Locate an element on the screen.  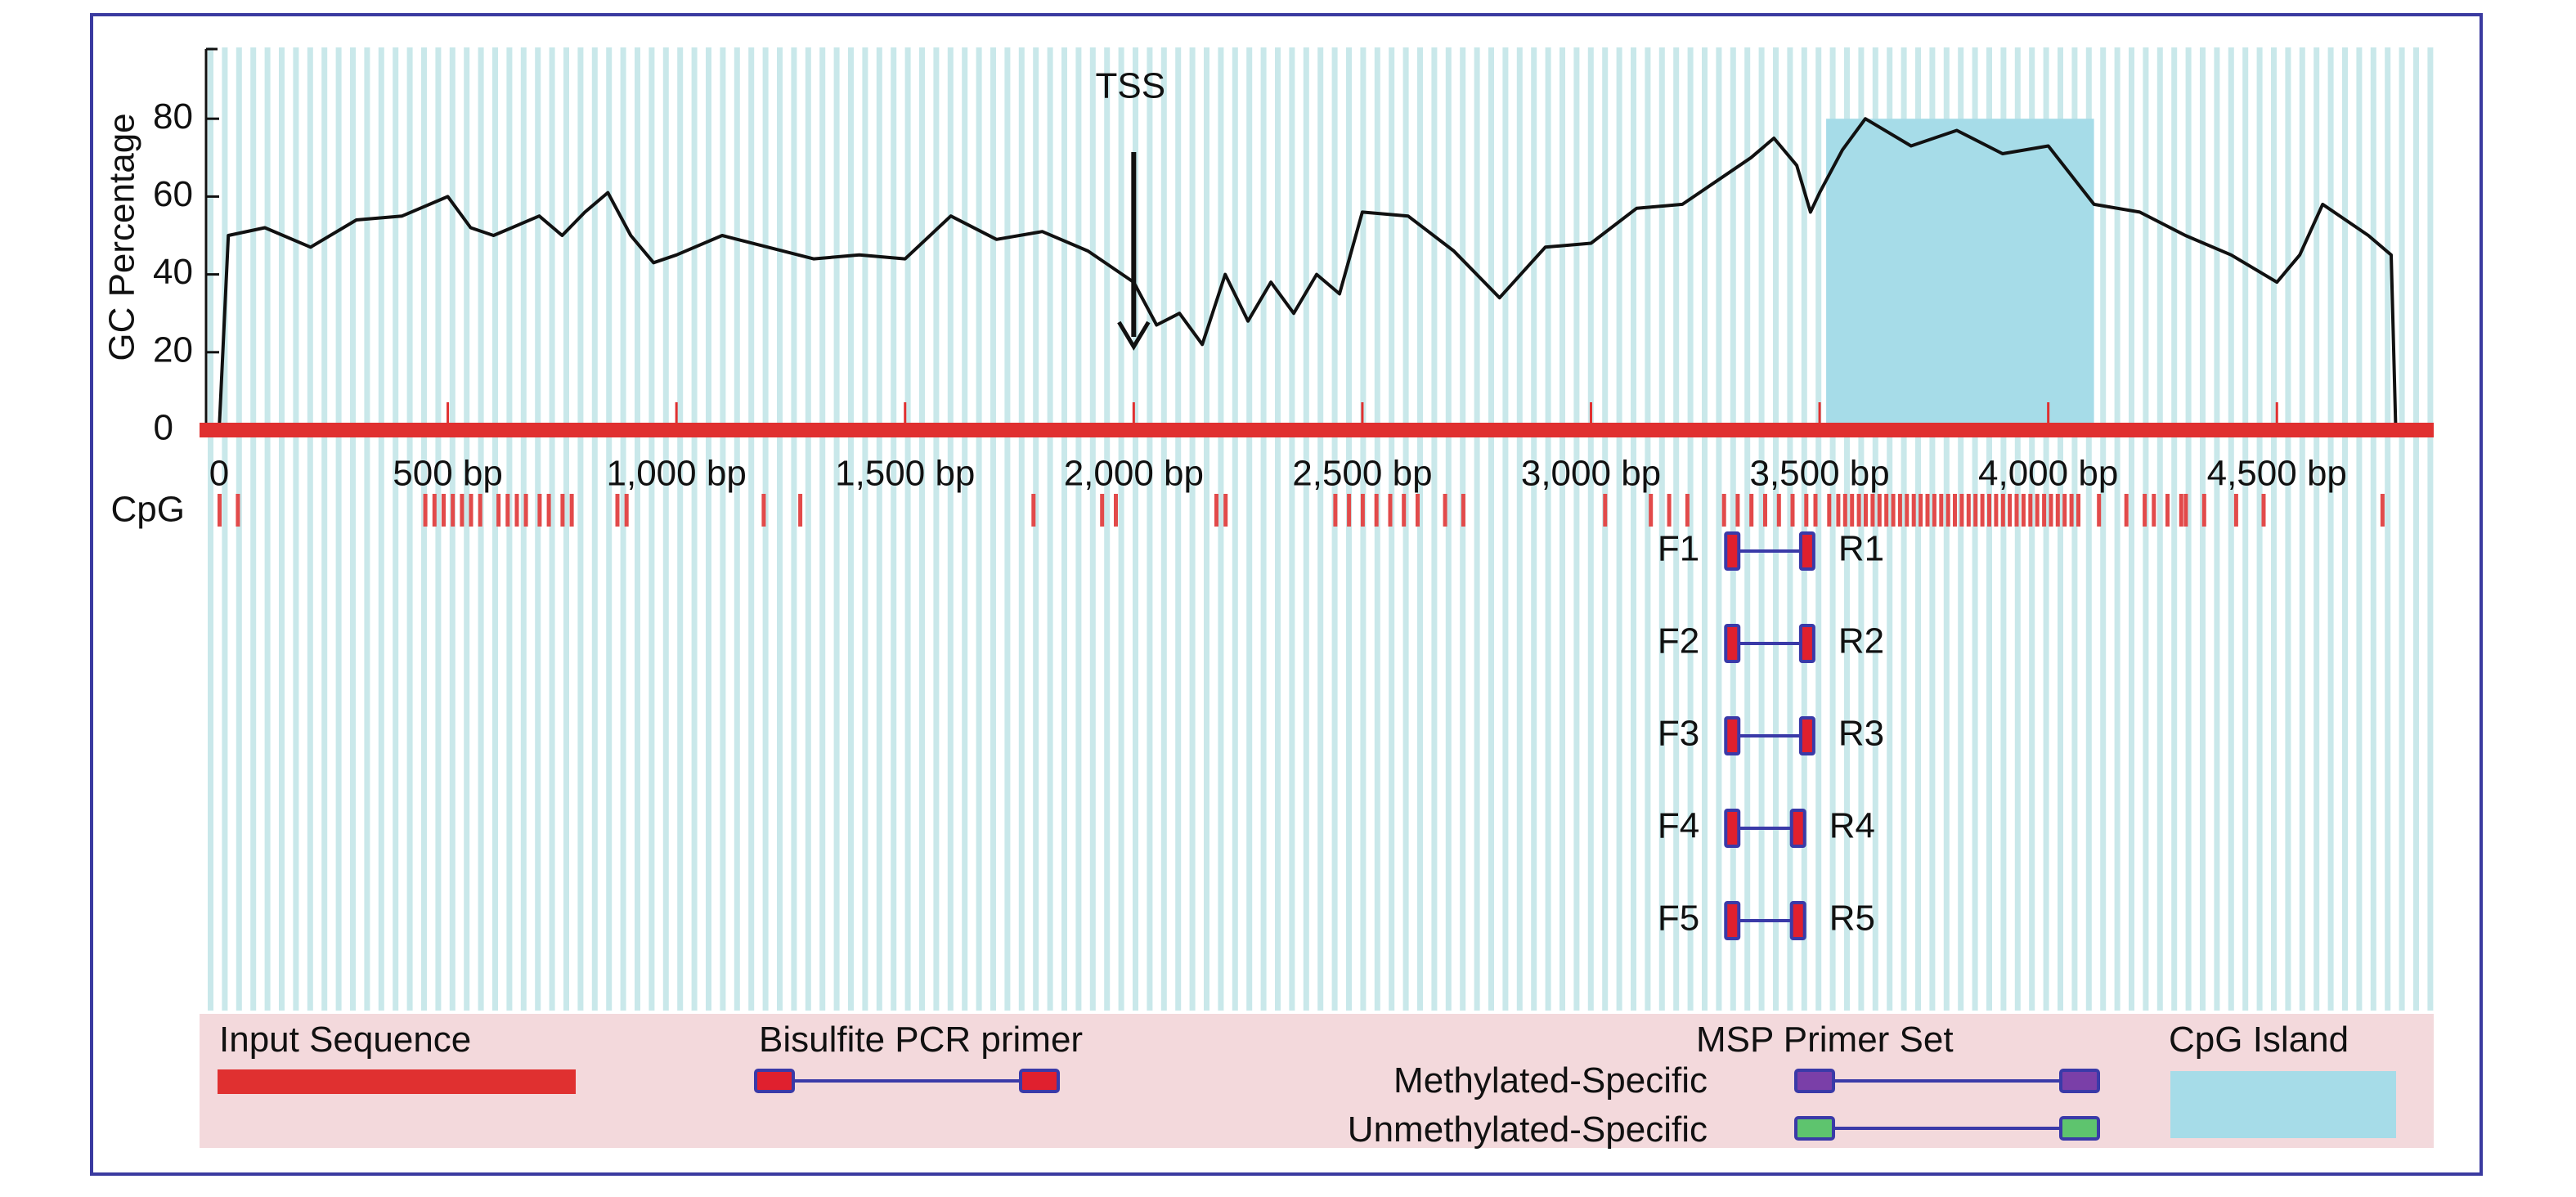
x-tick-label: 1,500 bp is located at coordinates (905, 474).